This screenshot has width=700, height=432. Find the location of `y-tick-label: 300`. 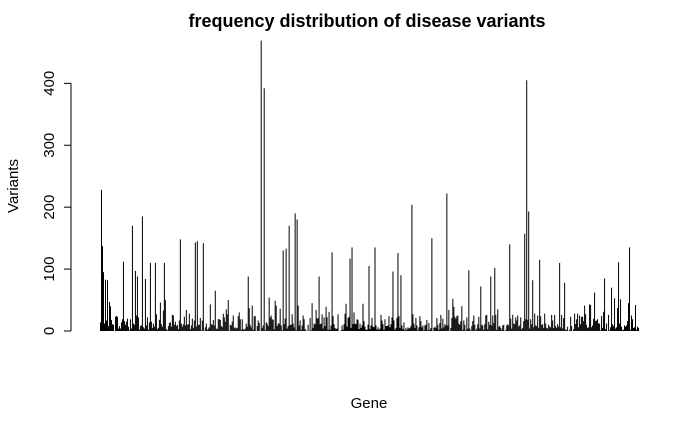

y-tick-label: 300 is located at coordinates (49, 145).